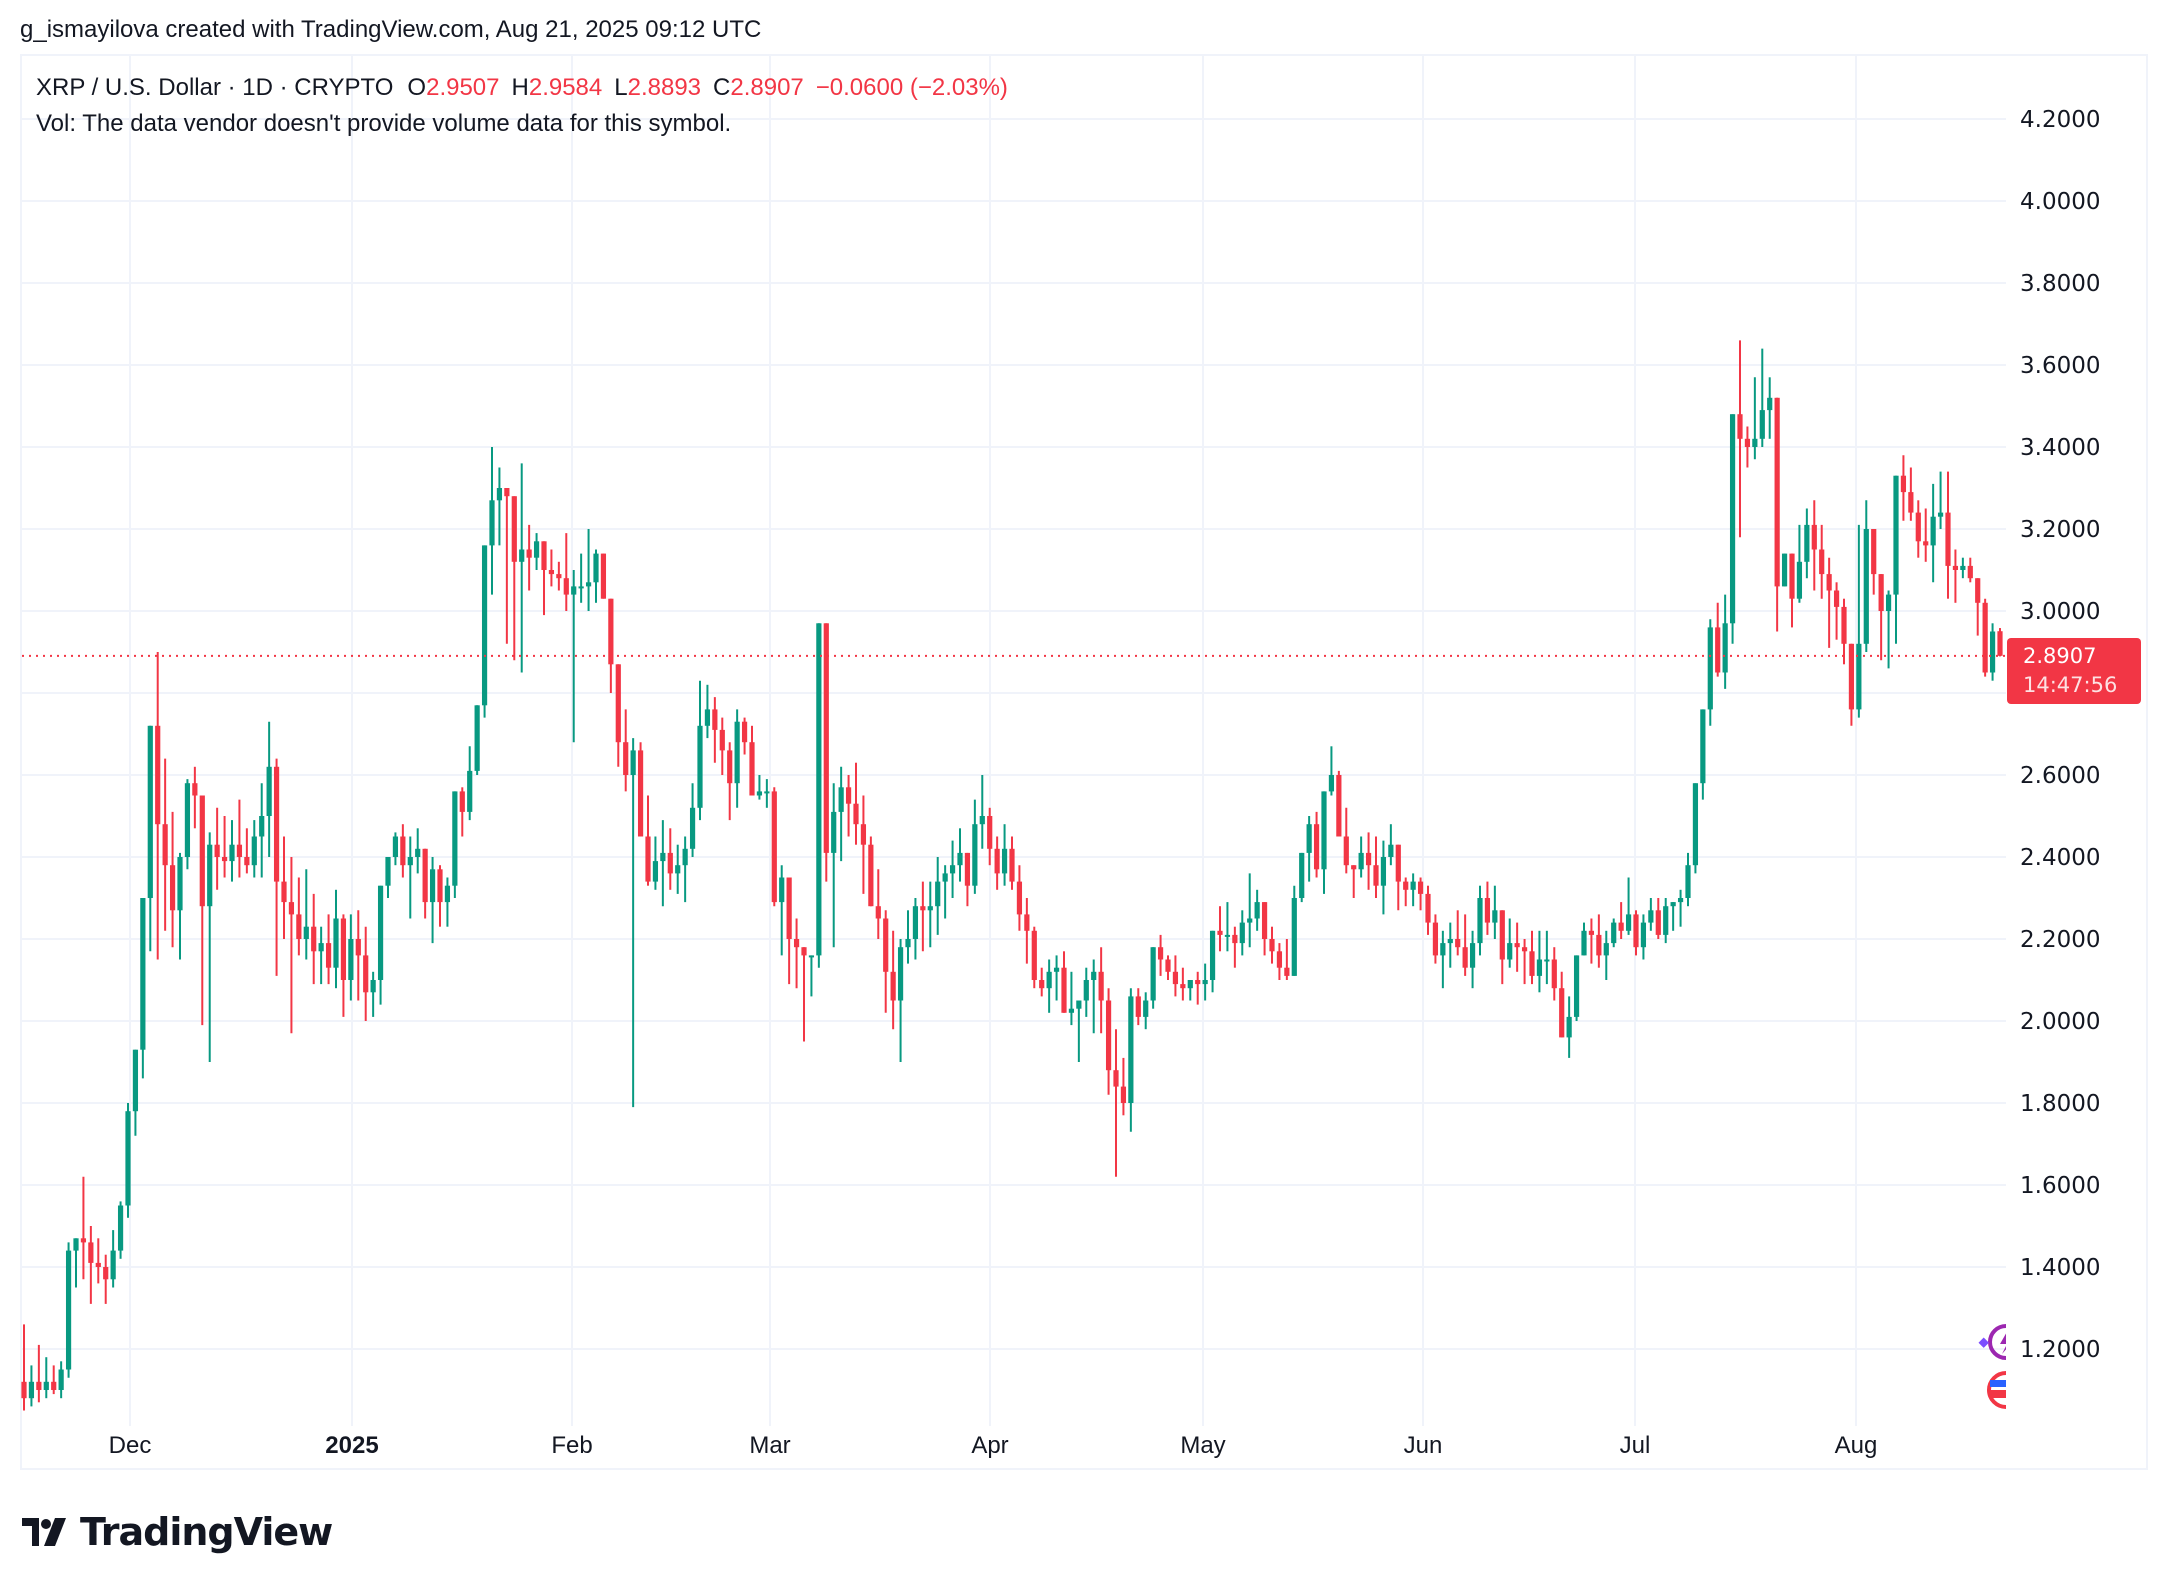  What do you see at coordinates (215, 87) in the screenshot?
I see `symbol-title: XRP / U.S. Dollar · 1D · CRYPTO` at bounding box center [215, 87].